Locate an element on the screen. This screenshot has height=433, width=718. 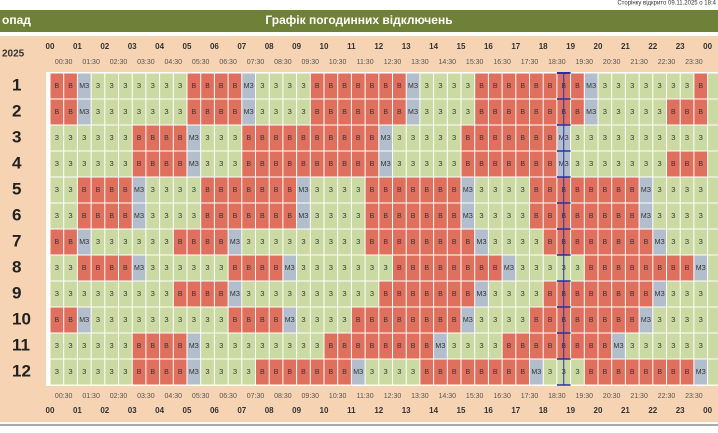
hour-label: 06 is located at coordinates (214, 46).